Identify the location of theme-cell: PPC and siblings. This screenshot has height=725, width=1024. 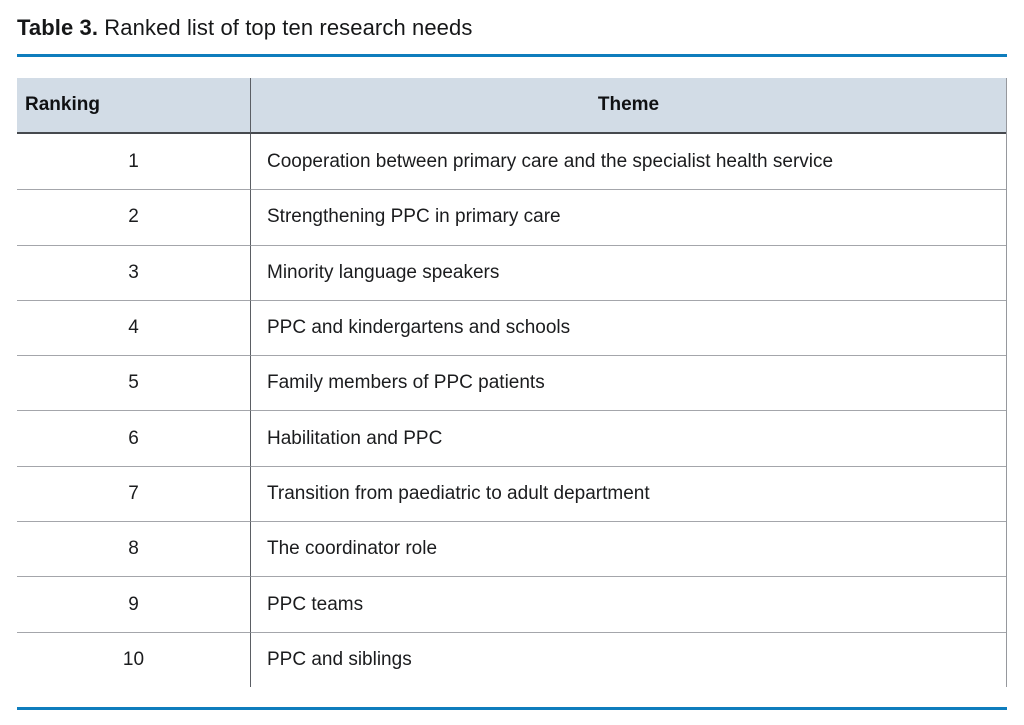
(628, 659).